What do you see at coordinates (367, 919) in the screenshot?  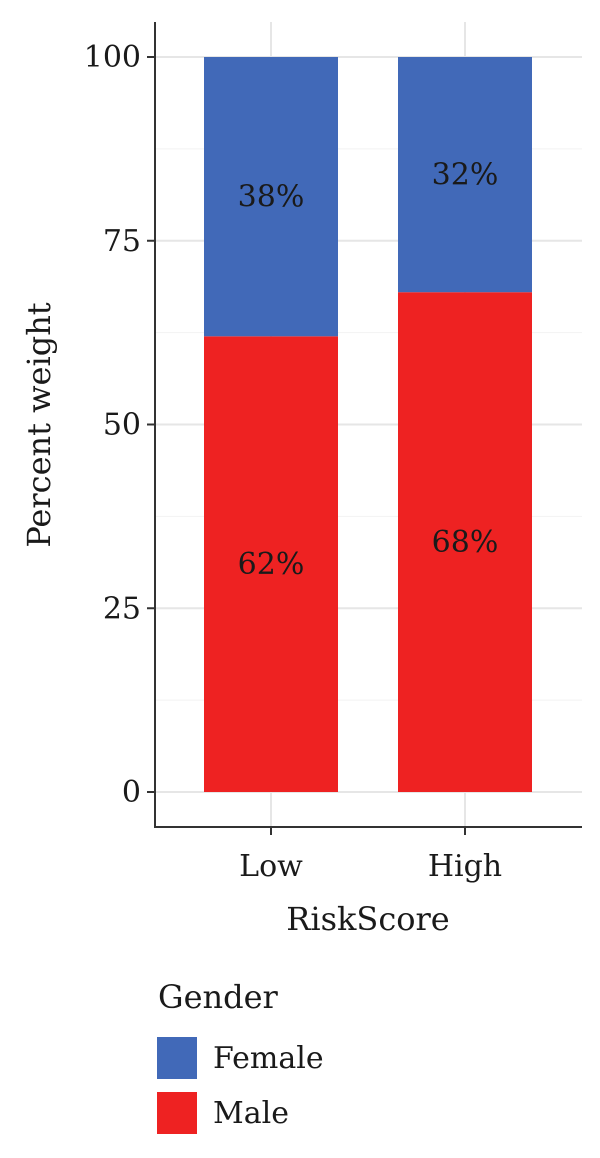 I see `x-axis-title: RiskScore` at bounding box center [367, 919].